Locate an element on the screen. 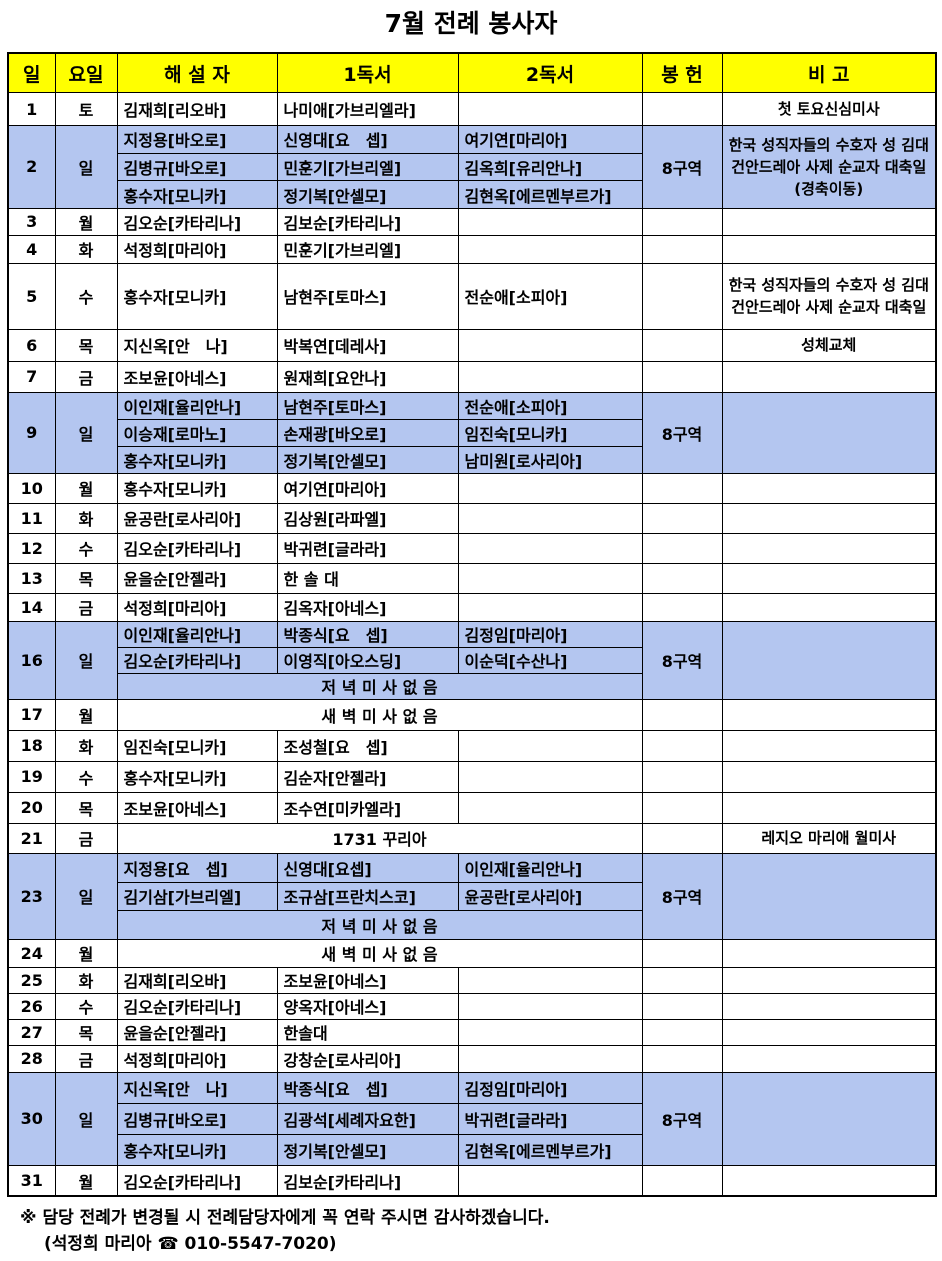 Image resolution: width=942 pixels, height=1261 pixels. table-row: 김병규[바오로] 민훈기[가브리엘] 김옥희[유리안나] is located at coordinates (472, 167).